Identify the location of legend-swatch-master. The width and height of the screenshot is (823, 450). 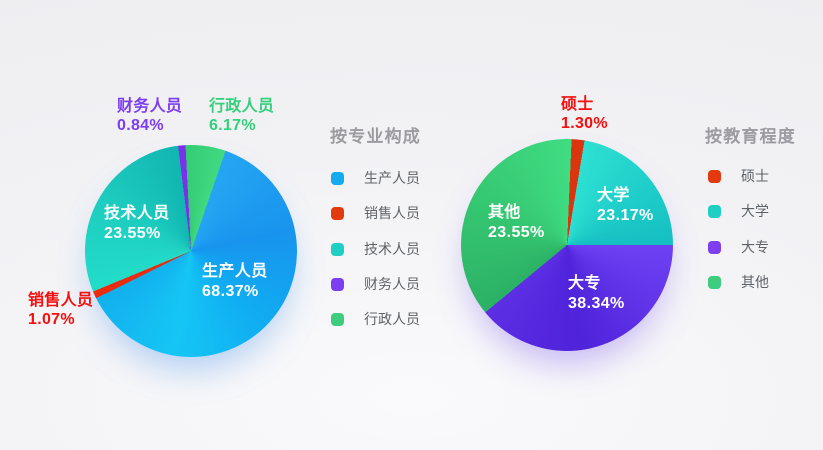
(714, 176).